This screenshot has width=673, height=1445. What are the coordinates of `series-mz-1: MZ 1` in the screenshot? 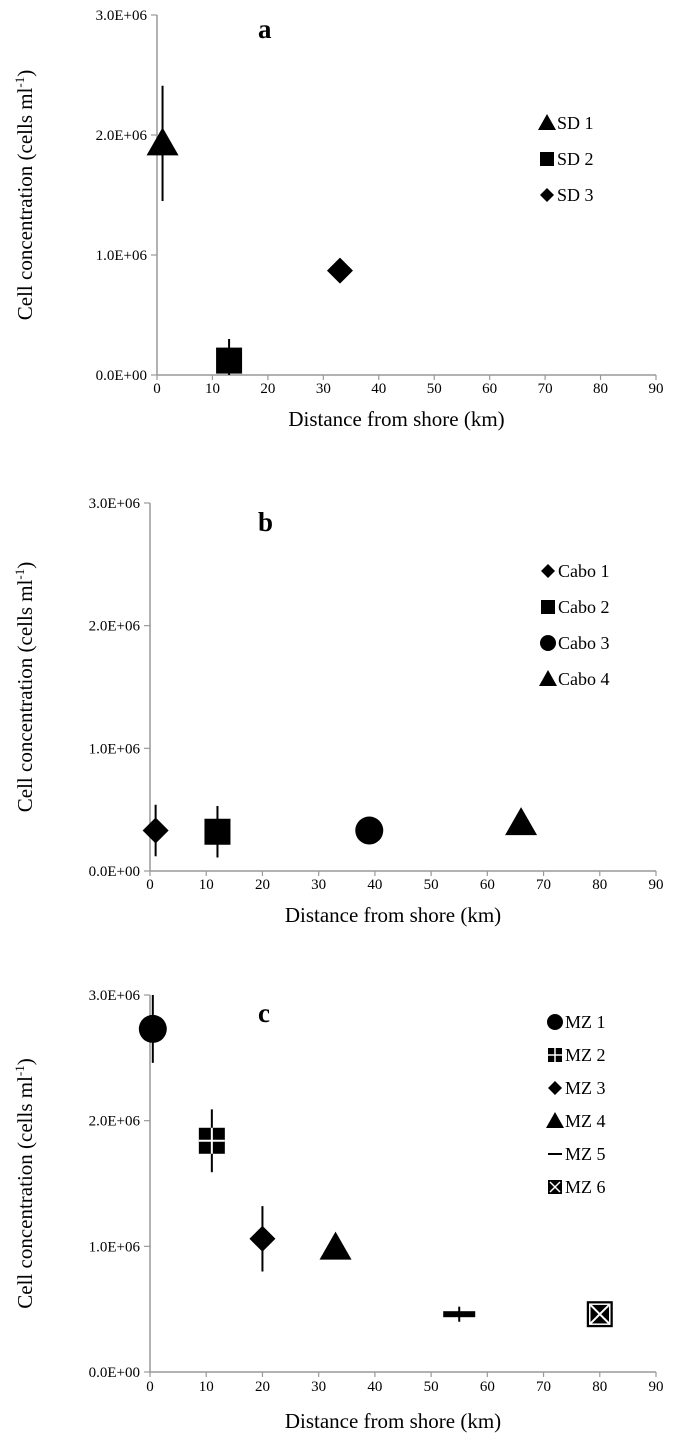 It's located at (372, 1029).